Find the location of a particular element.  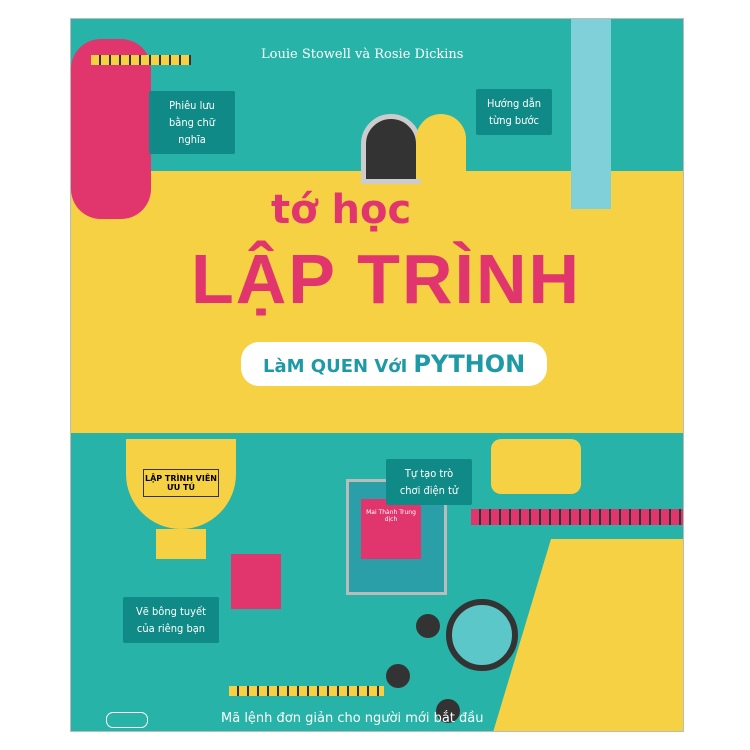

tunnel-door is located at coordinates (391, 149).